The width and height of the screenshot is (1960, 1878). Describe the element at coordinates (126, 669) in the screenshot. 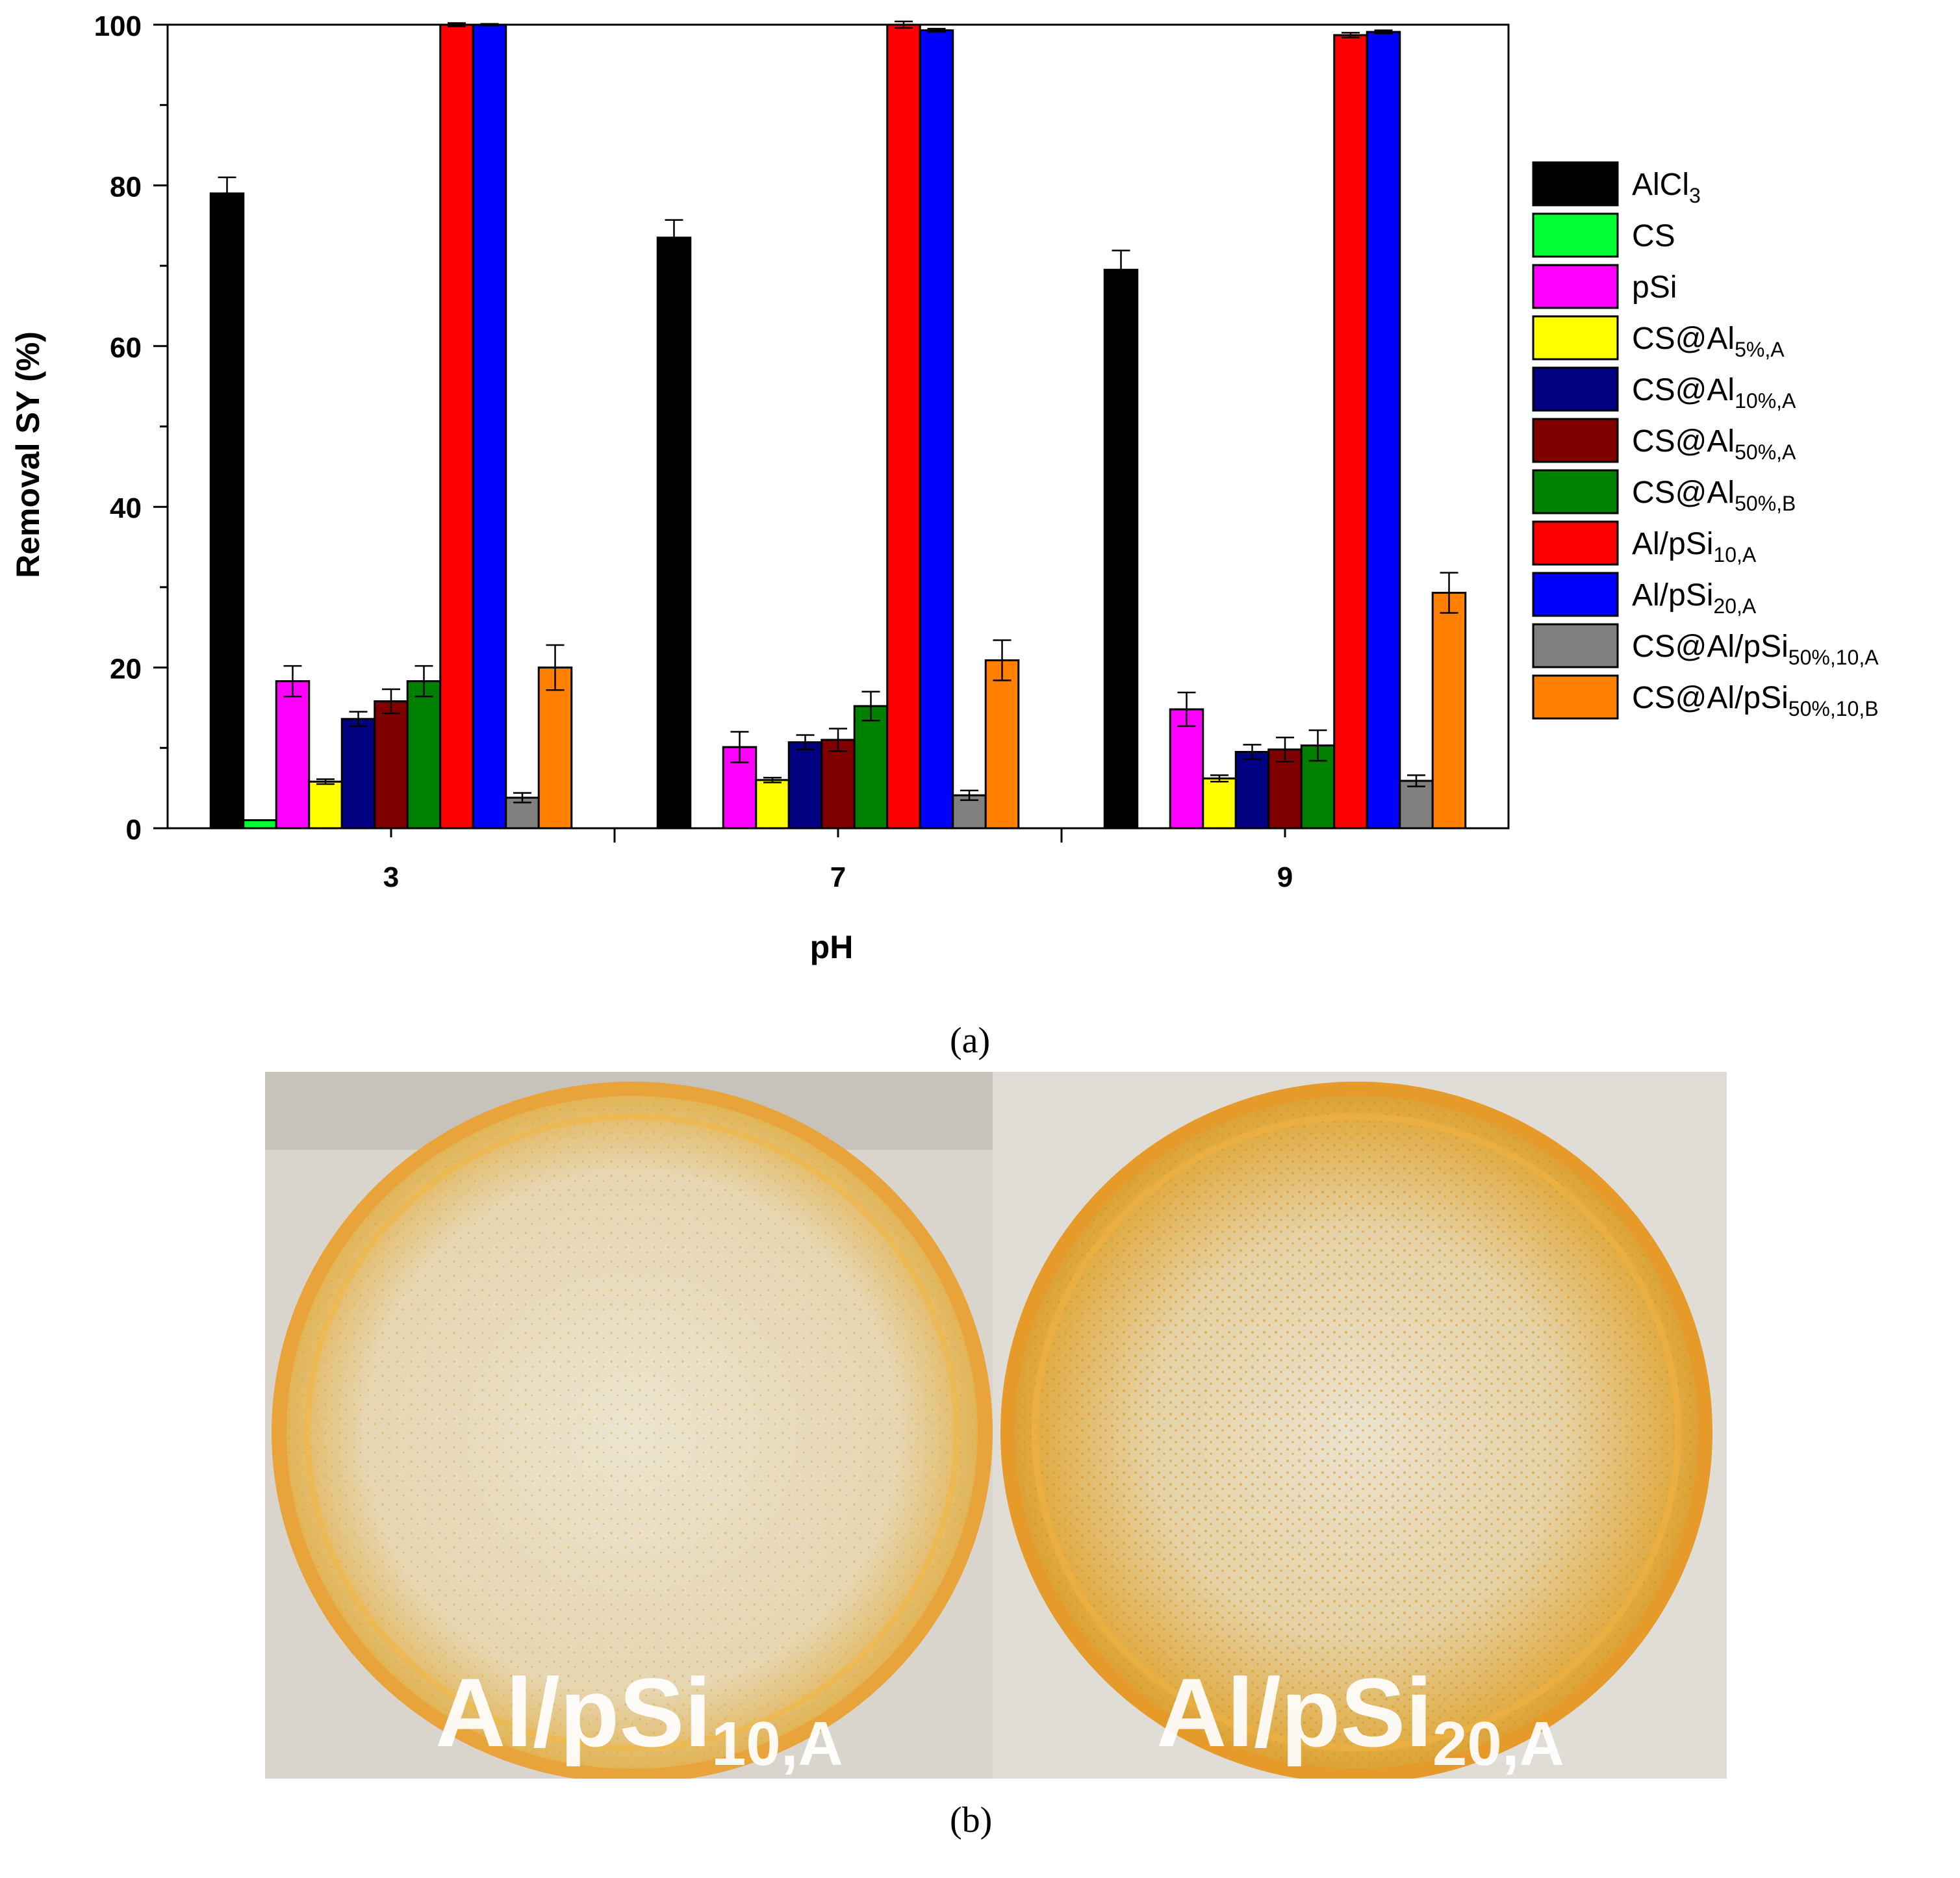

I see `y-tick-label: 20` at that location.